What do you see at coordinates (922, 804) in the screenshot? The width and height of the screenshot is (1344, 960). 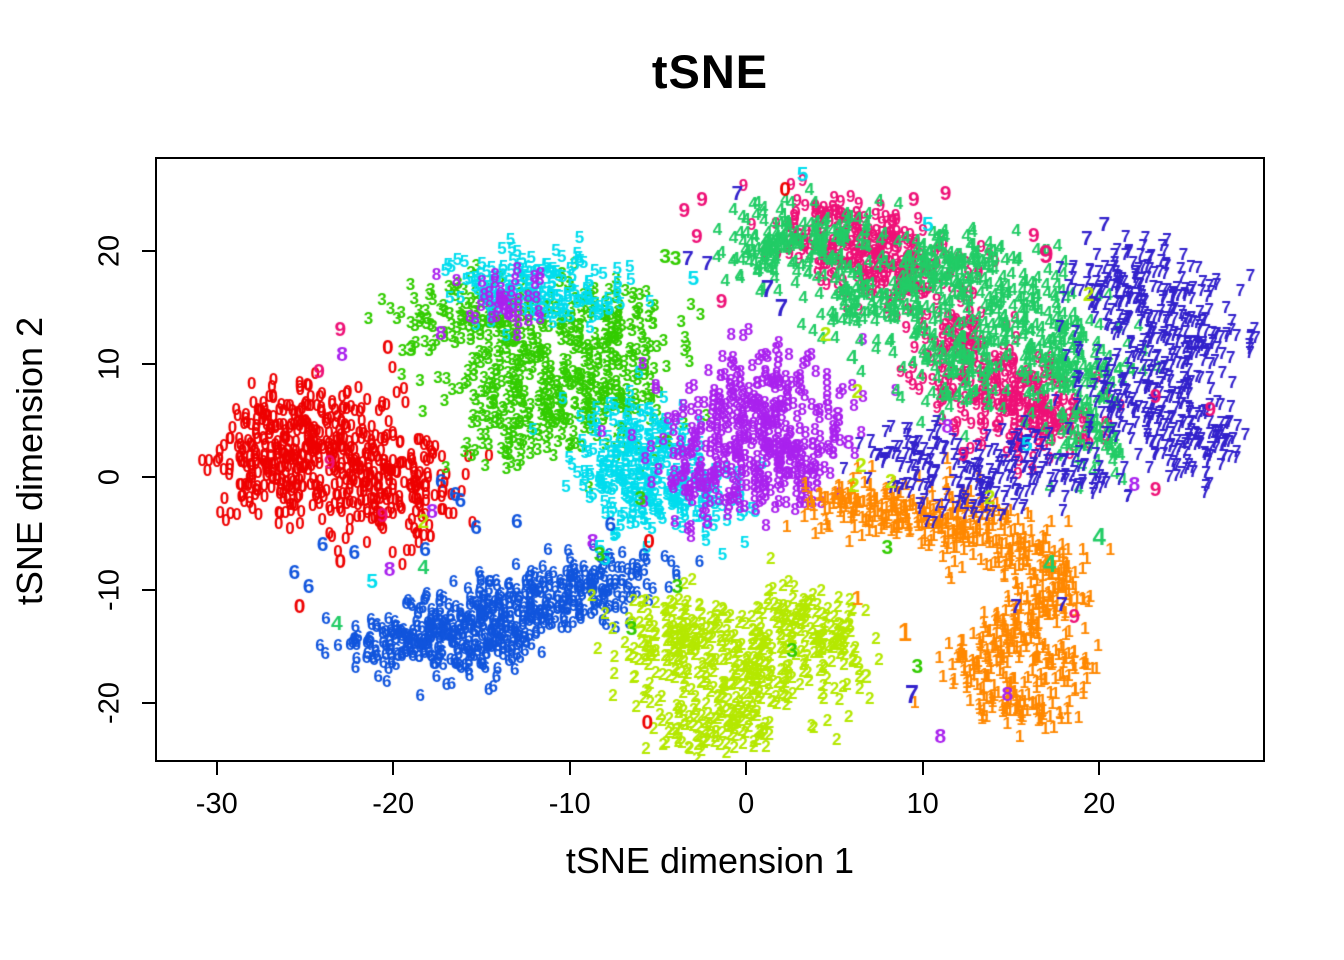 I see `x-tick-label: 10` at bounding box center [922, 804].